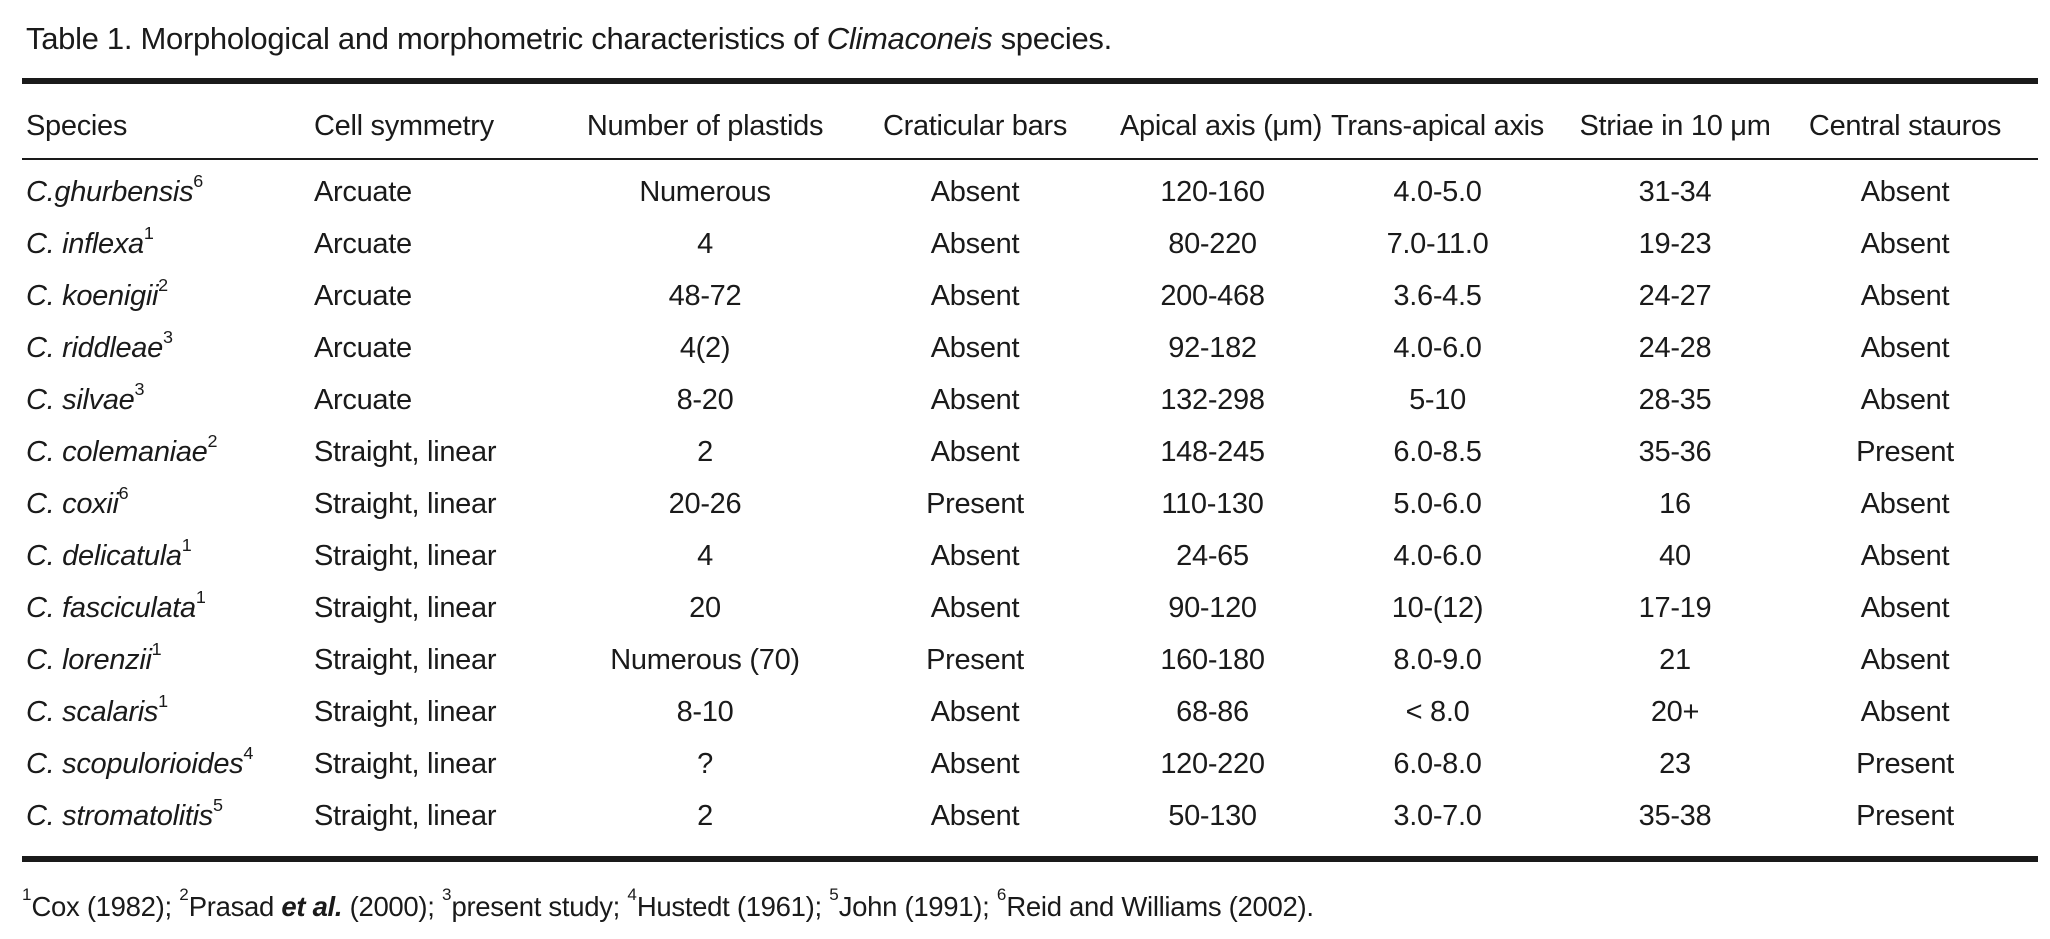 This screenshot has height=939, width=2050. I want to click on number-of-plastids-cell: 48-72, so click(705, 296).